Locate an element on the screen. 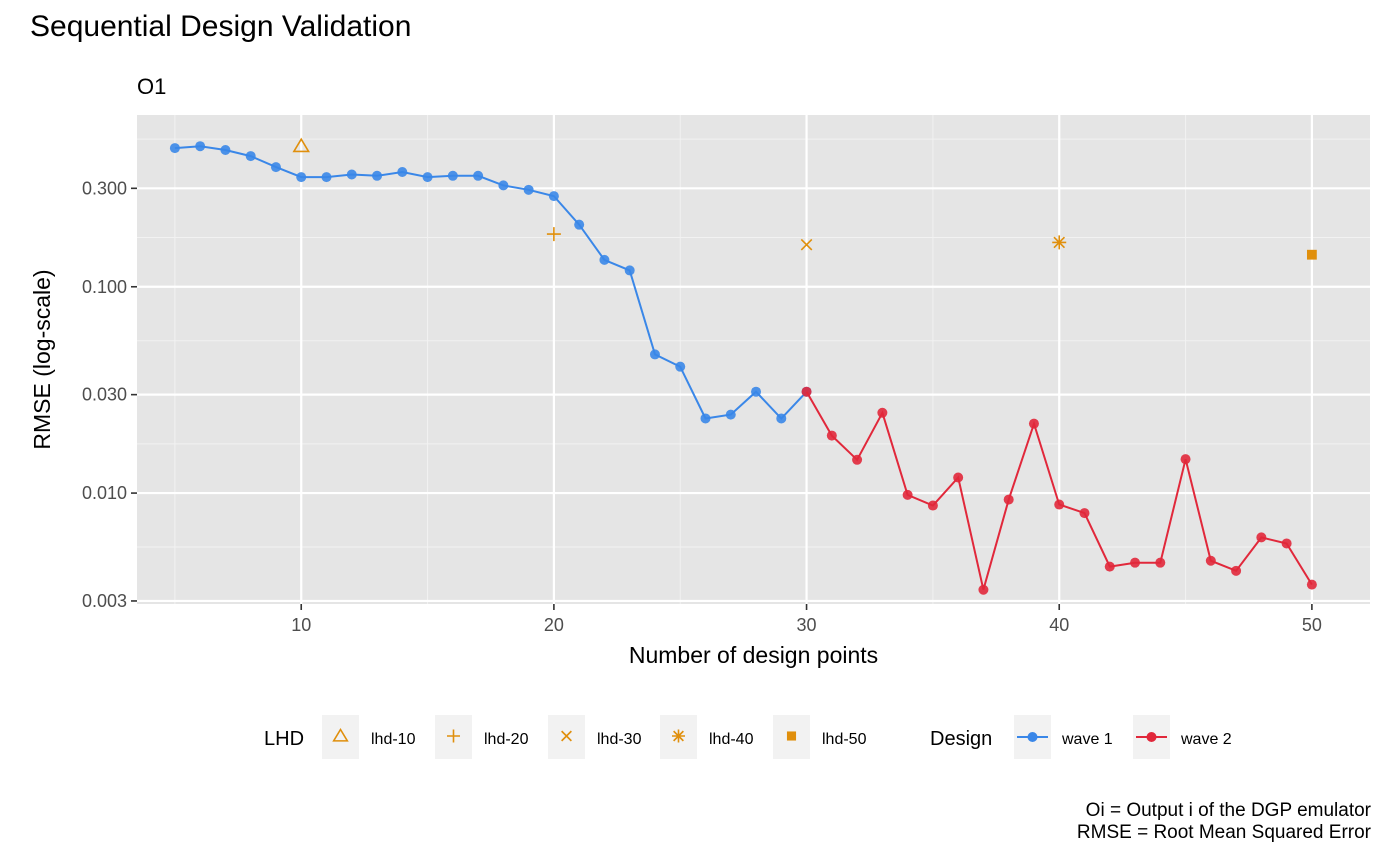 This screenshot has height=865, width=1400. legend-key-bg is located at coordinates (340, 737).